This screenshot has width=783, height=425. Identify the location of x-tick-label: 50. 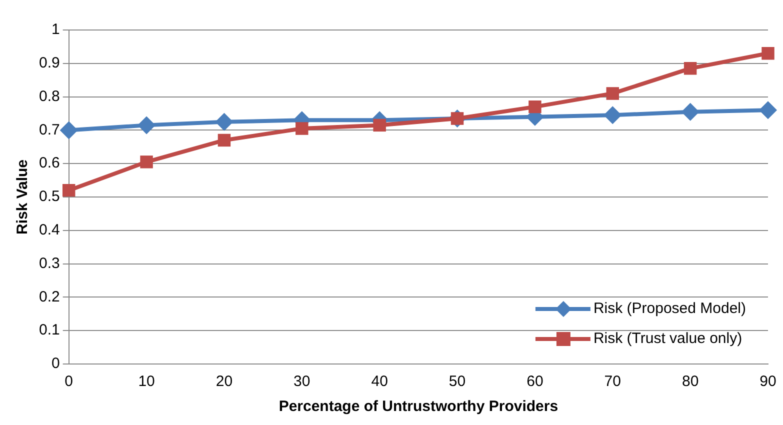
(457, 381).